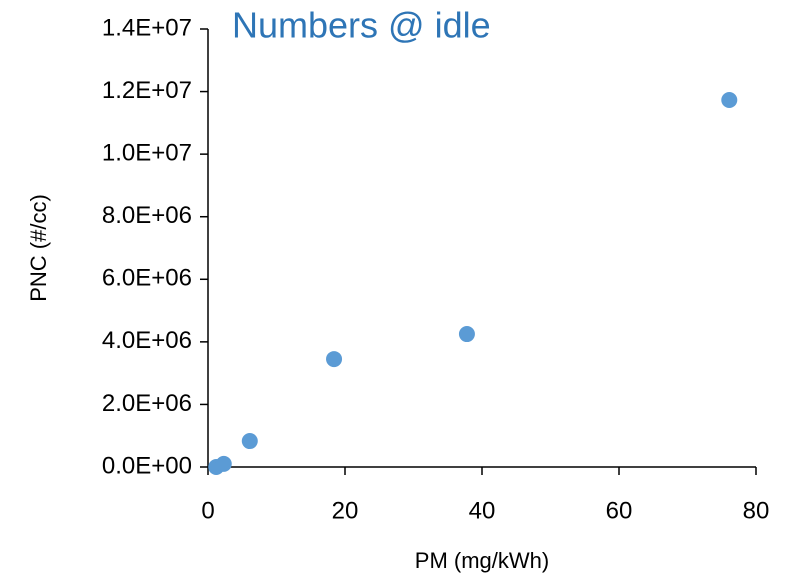 The width and height of the screenshot is (786, 578). Describe the element at coordinates (345, 510) in the screenshot. I see `x-tick-label: 20` at that location.